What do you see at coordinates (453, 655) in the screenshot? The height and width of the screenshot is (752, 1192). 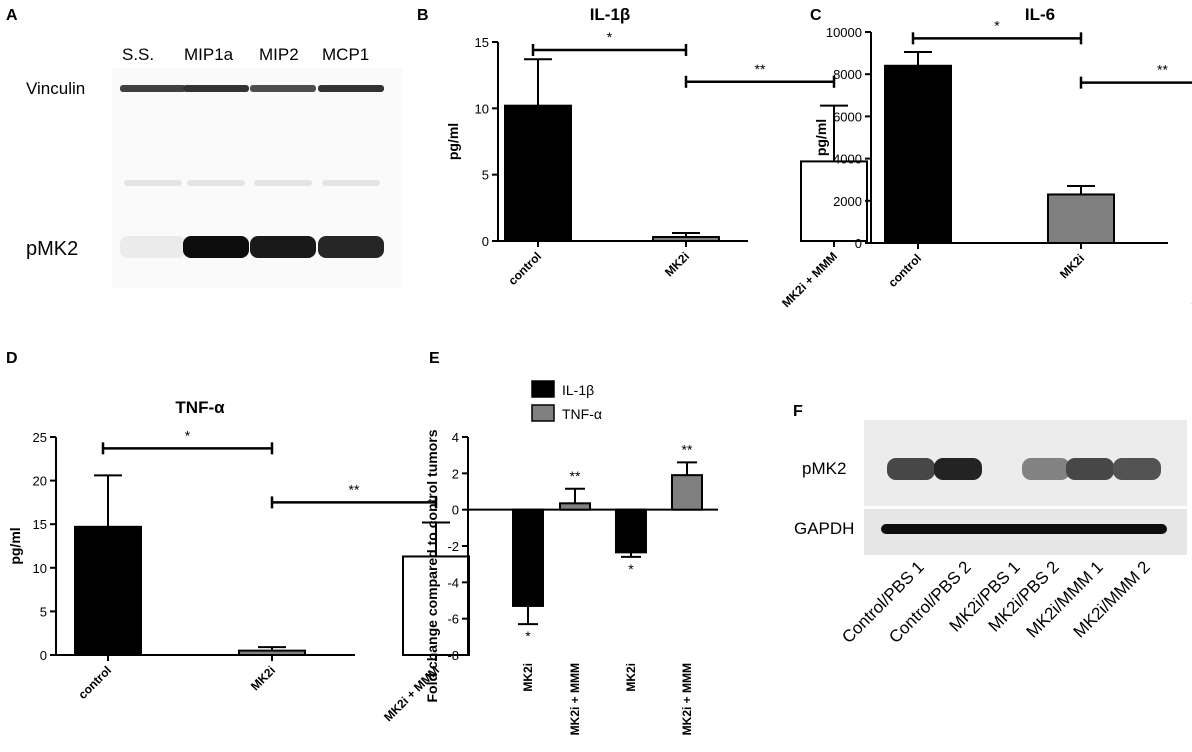 I see `y-tick-label: -8` at bounding box center [453, 655].